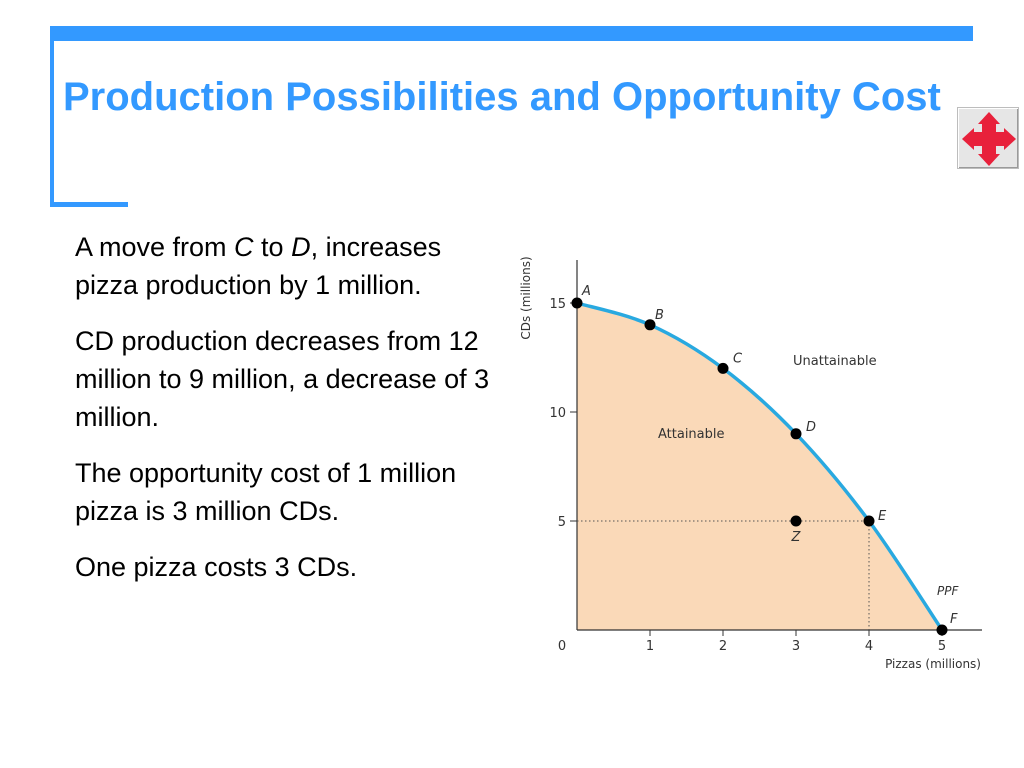 Image resolution: width=1024 pixels, height=768 pixels. I want to click on point-label-c: C, so click(738, 358).